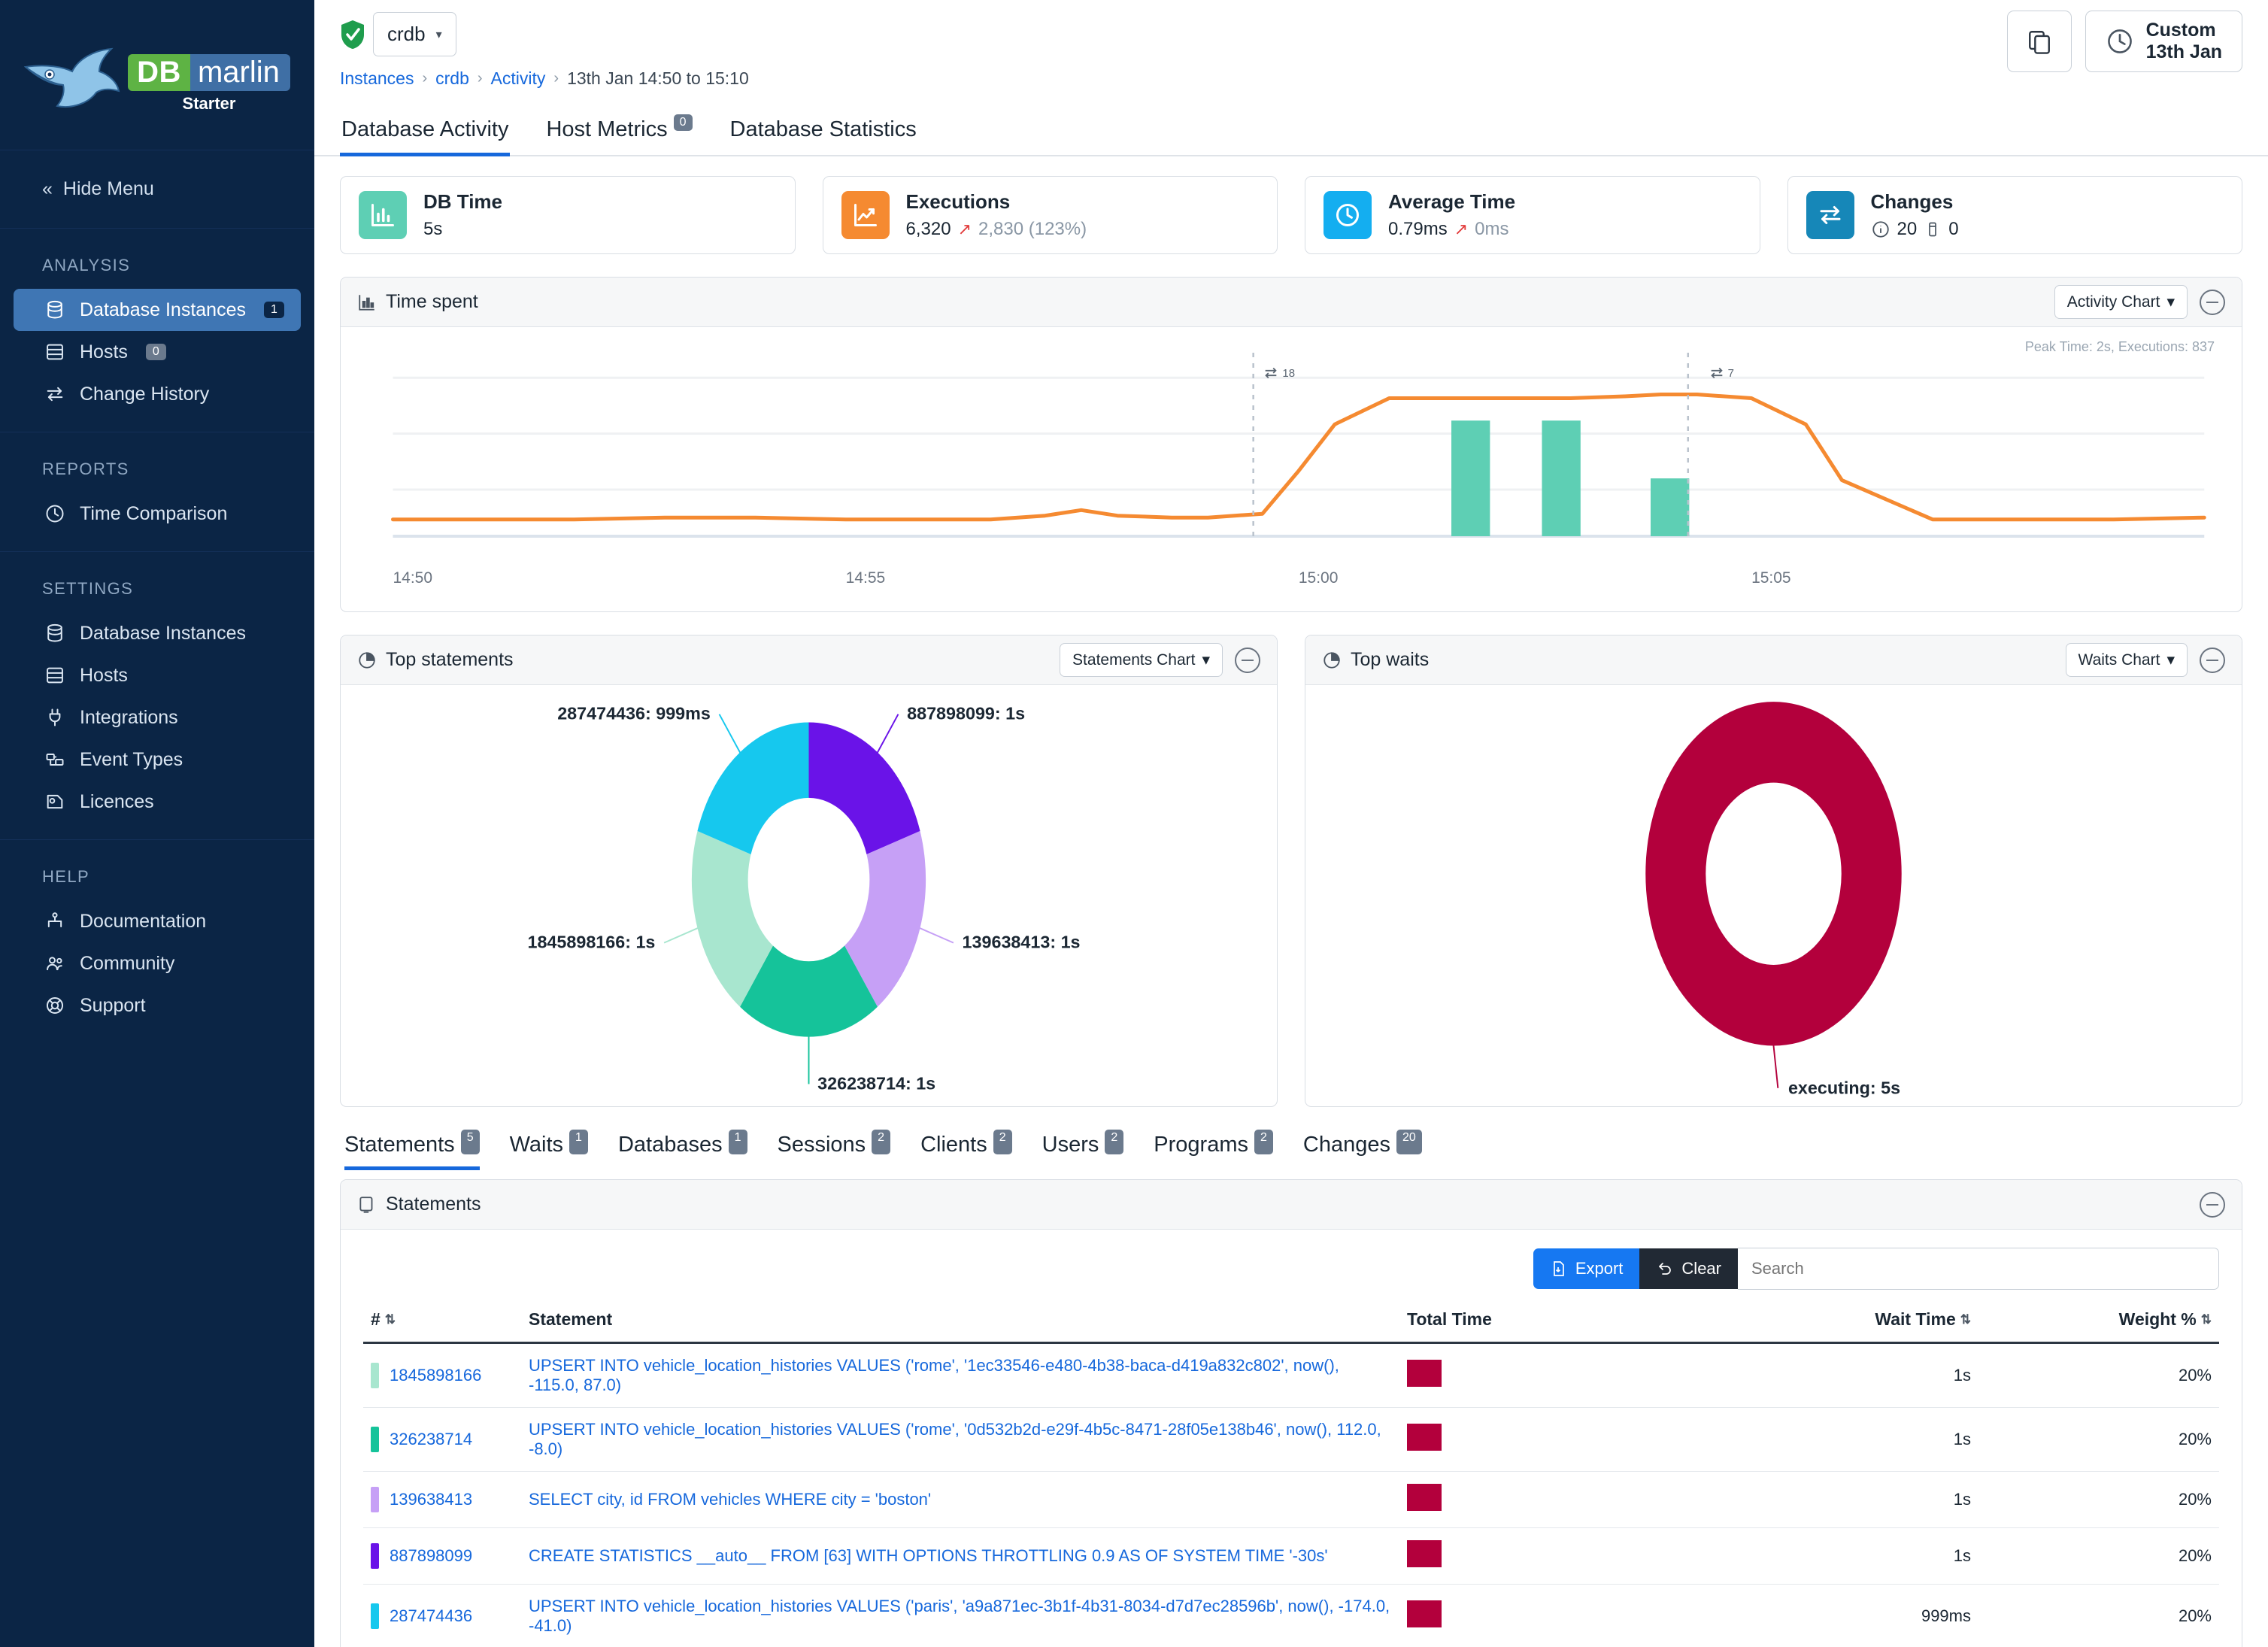 The height and width of the screenshot is (1647, 2268). What do you see at coordinates (1561, 1321) in the screenshot?
I see `col-total-time: Total Time` at bounding box center [1561, 1321].